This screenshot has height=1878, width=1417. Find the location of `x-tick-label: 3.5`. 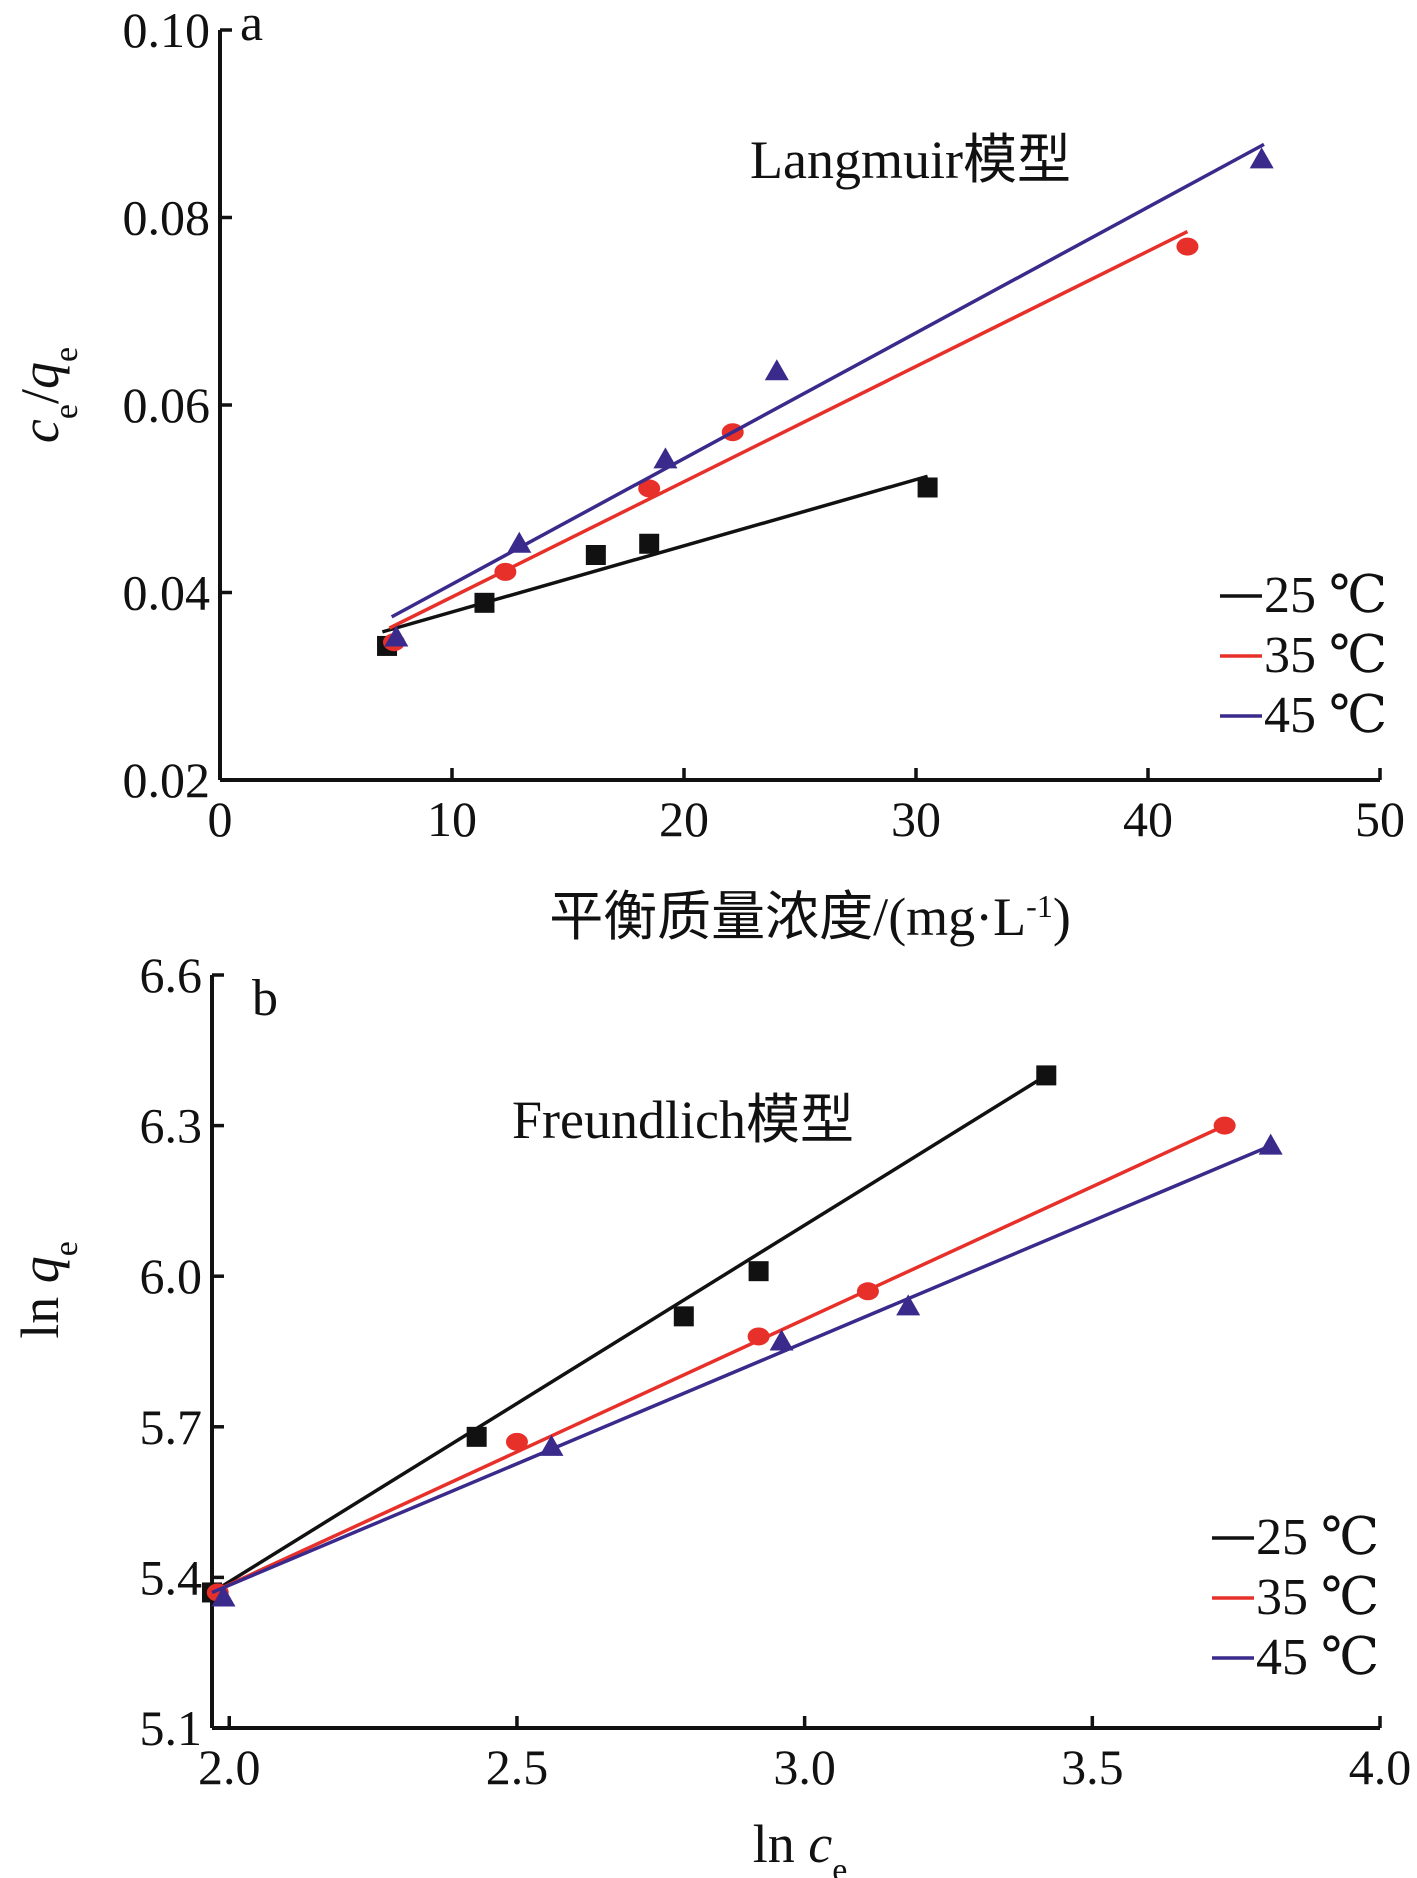

x-tick-label: 3.5 is located at coordinates (1092, 1767).